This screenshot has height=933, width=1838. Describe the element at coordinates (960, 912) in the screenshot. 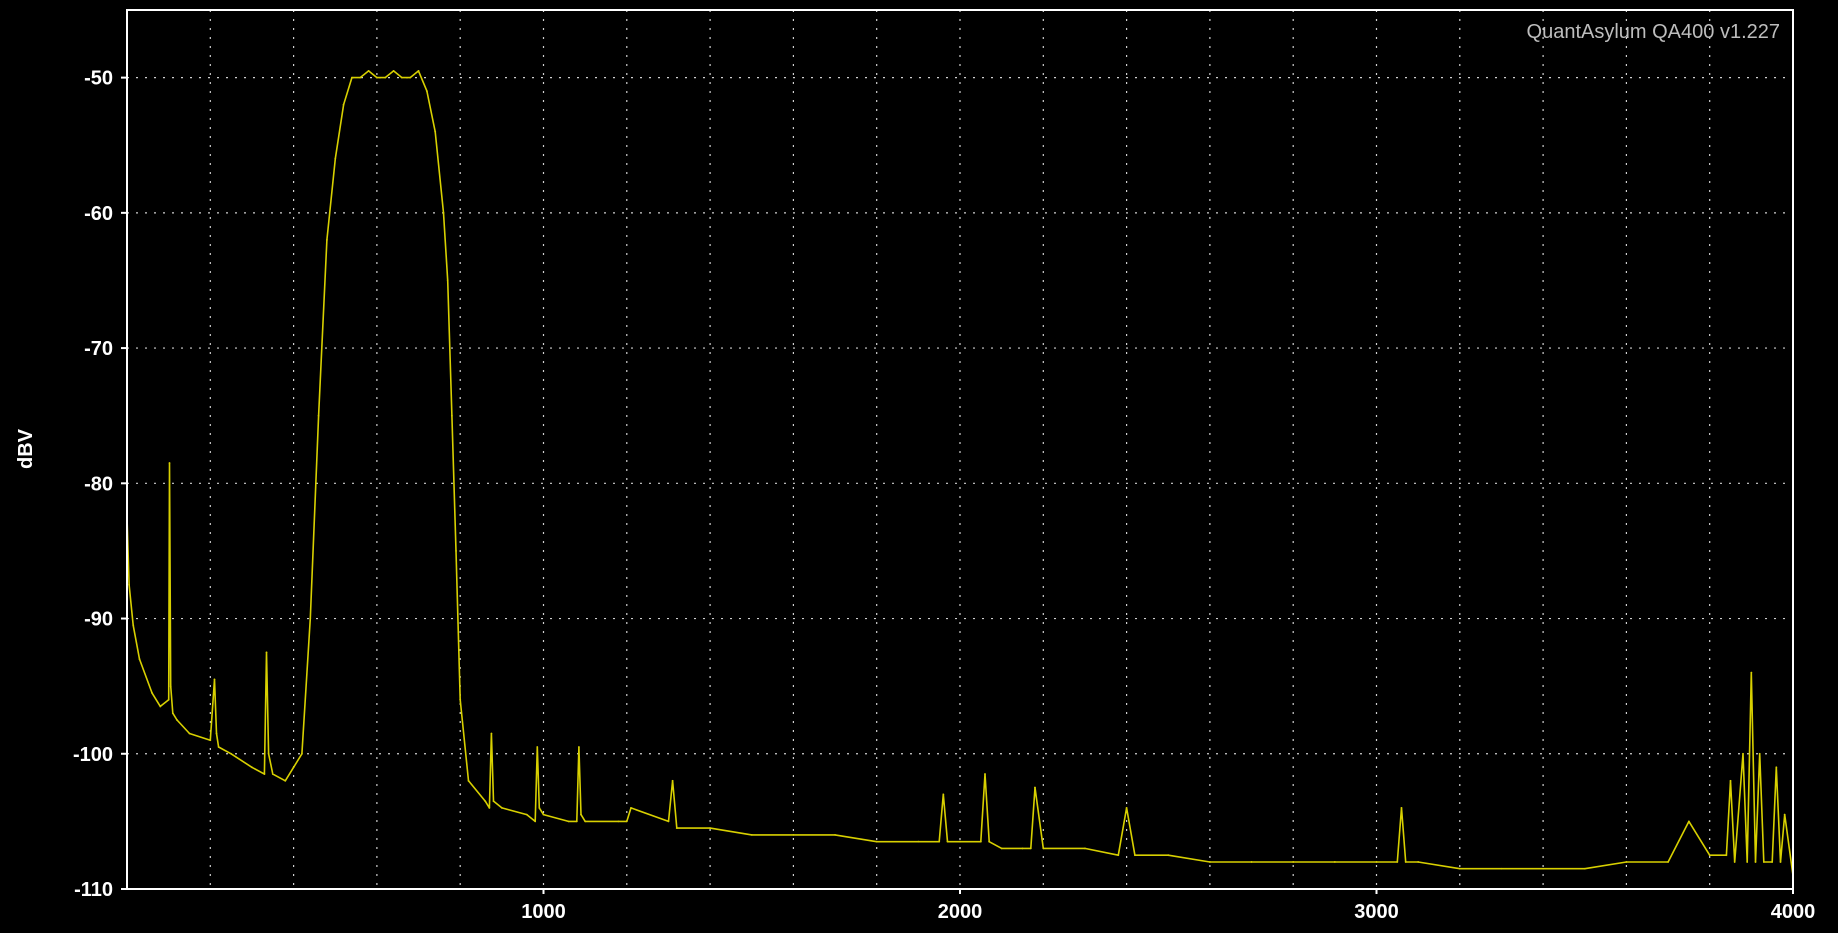

I see `x-tick-label: 2000` at that location.